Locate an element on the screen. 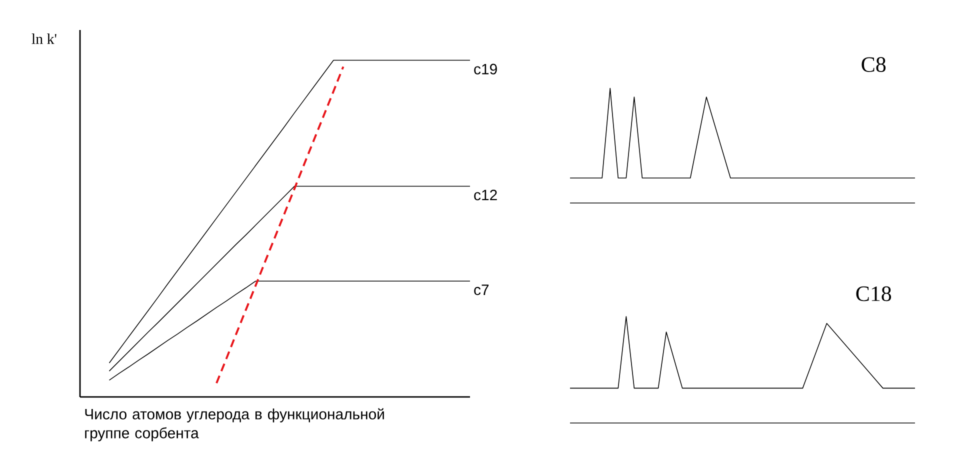 The height and width of the screenshot is (460, 974). y-axis-title: ln k' is located at coordinates (44, 39).